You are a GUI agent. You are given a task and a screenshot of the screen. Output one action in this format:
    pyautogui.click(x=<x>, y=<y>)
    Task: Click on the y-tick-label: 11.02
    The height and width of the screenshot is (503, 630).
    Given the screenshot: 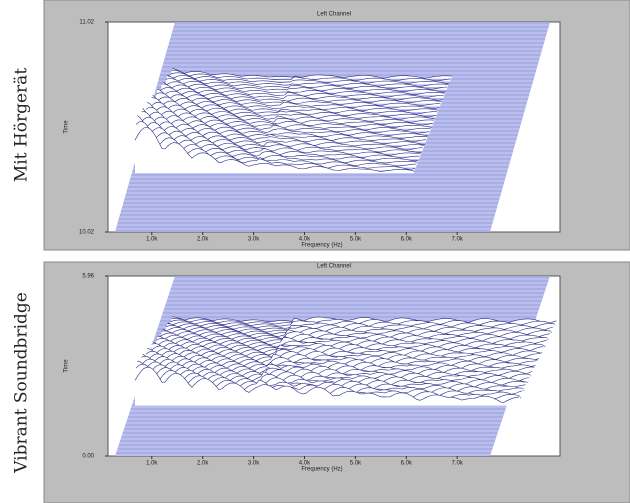 What is the action you would take?
    pyautogui.click(x=86, y=23)
    